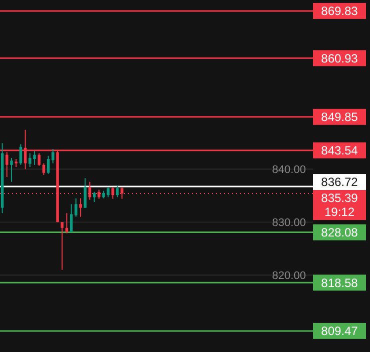  Describe the element at coordinates (339, 198) in the screenshot. I see `ref-line-label: 835.39` at that location.